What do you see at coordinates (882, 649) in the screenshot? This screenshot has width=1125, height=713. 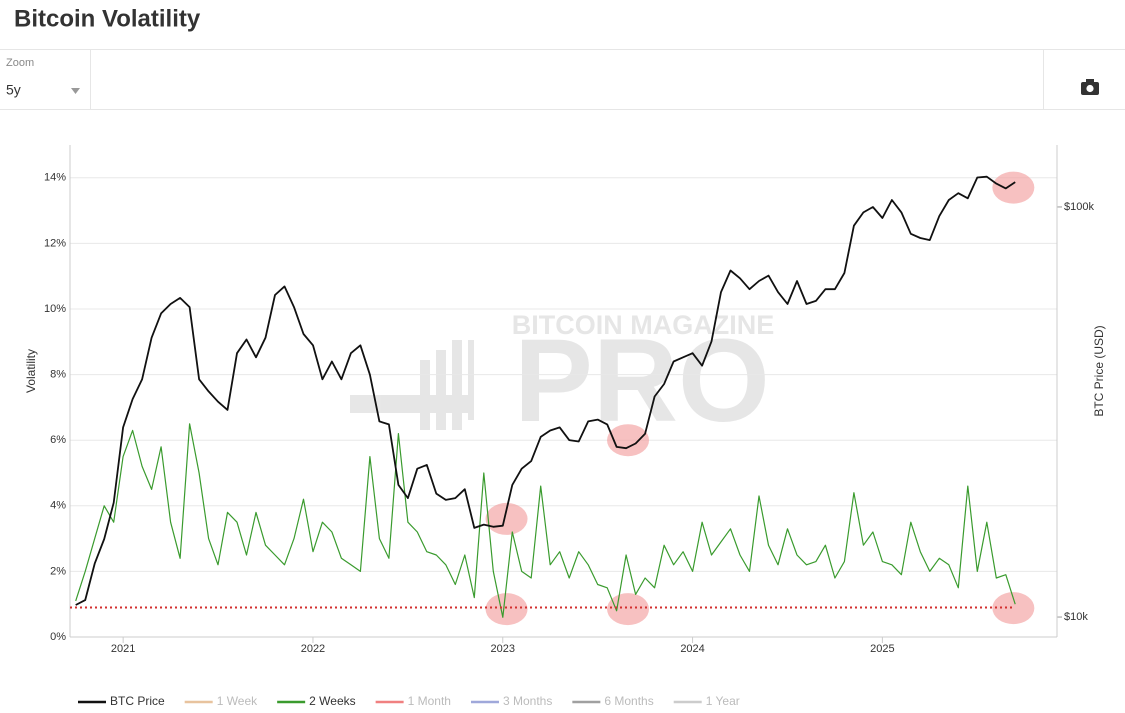 I see `x-tick-label: 2025` at bounding box center [882, 649].